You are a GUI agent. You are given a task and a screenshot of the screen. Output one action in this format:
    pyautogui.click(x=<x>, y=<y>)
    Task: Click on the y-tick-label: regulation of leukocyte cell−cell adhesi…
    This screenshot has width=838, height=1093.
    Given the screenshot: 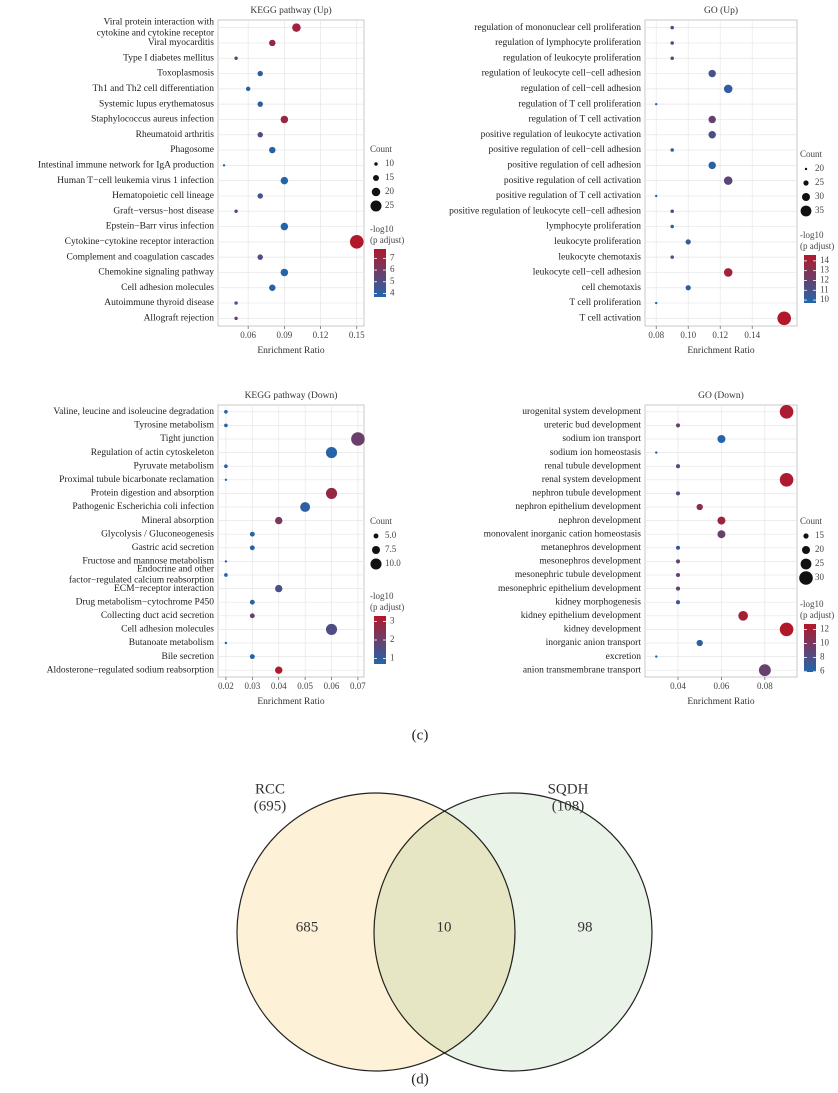 What is the action you would take?
    pyautogui.click(x=562, y=73)
    